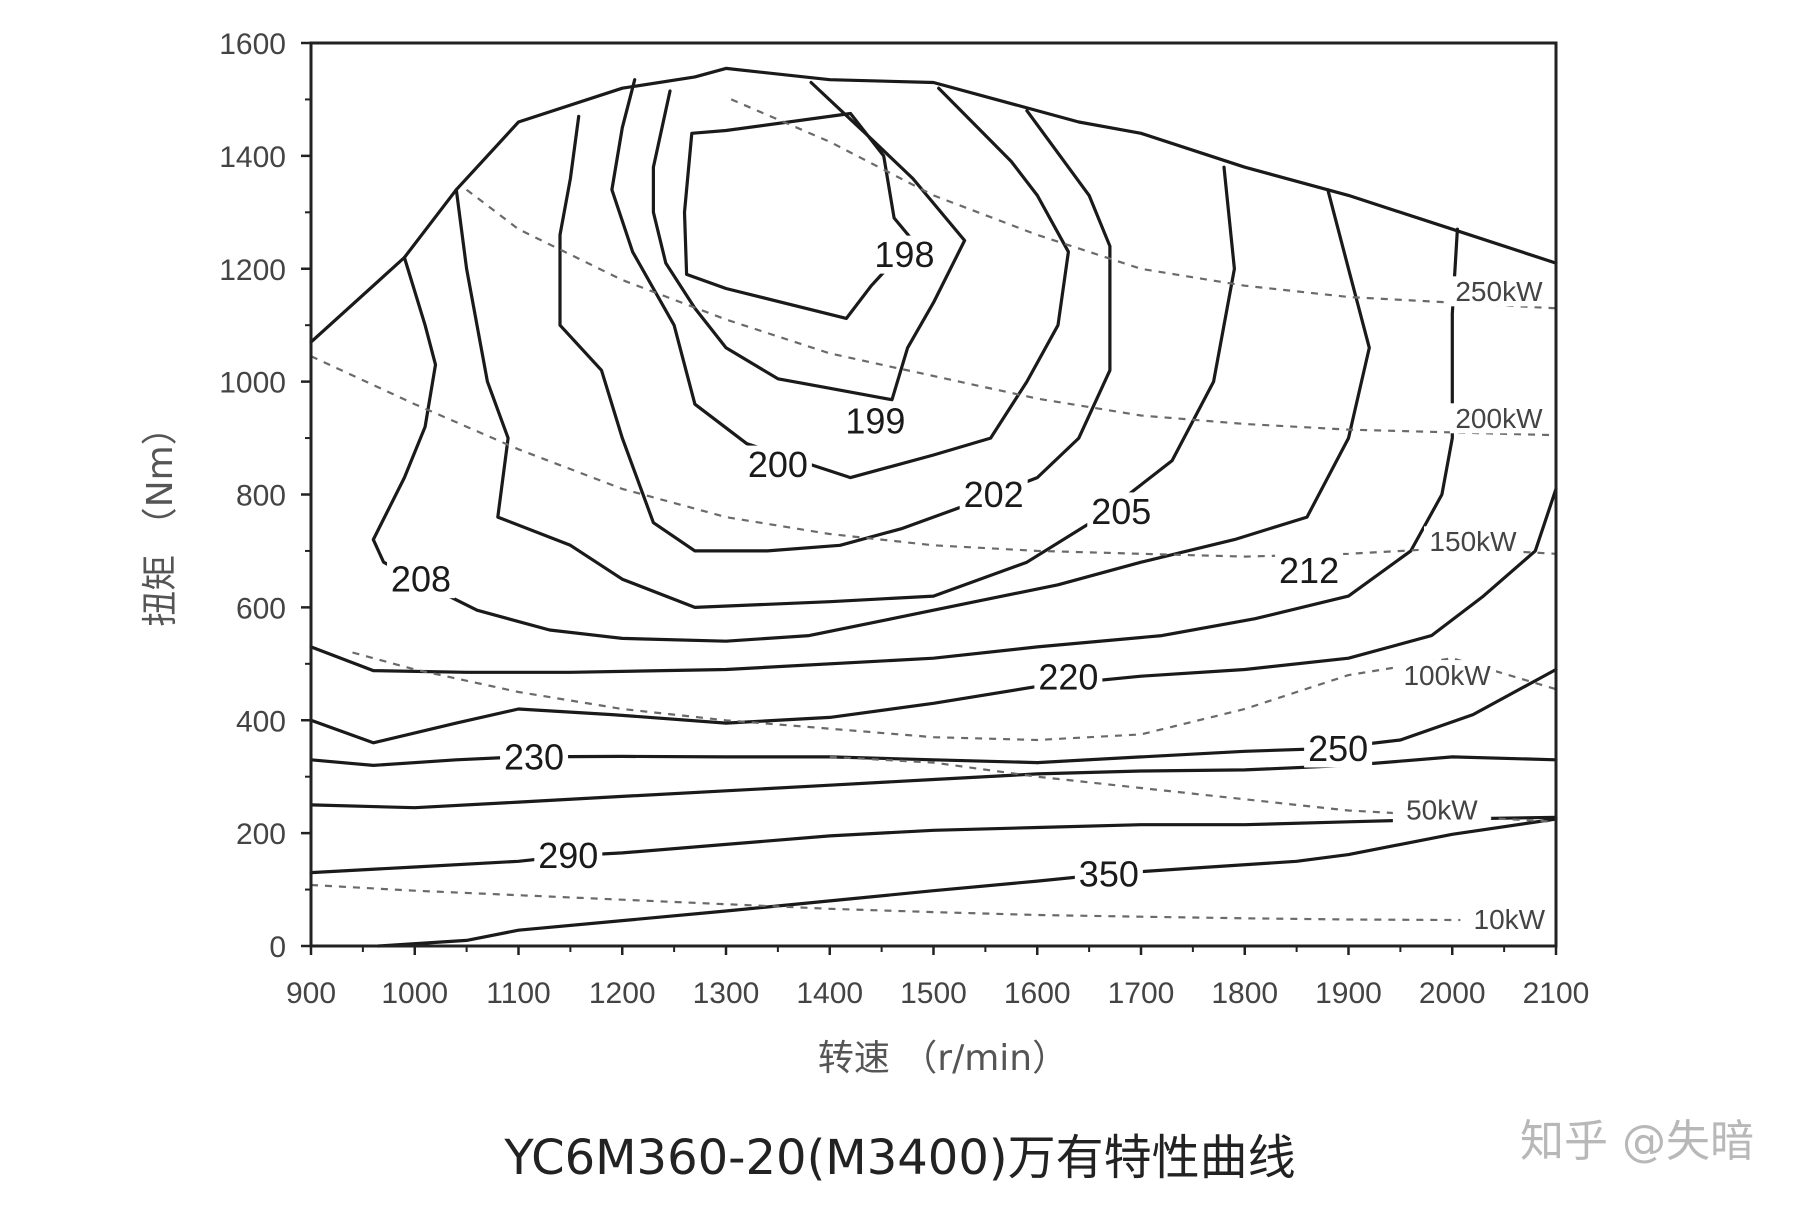 This screenshot has height=1212, width=1800. I want to click on power-label-250kW: 250kW, so click(1499, 291).